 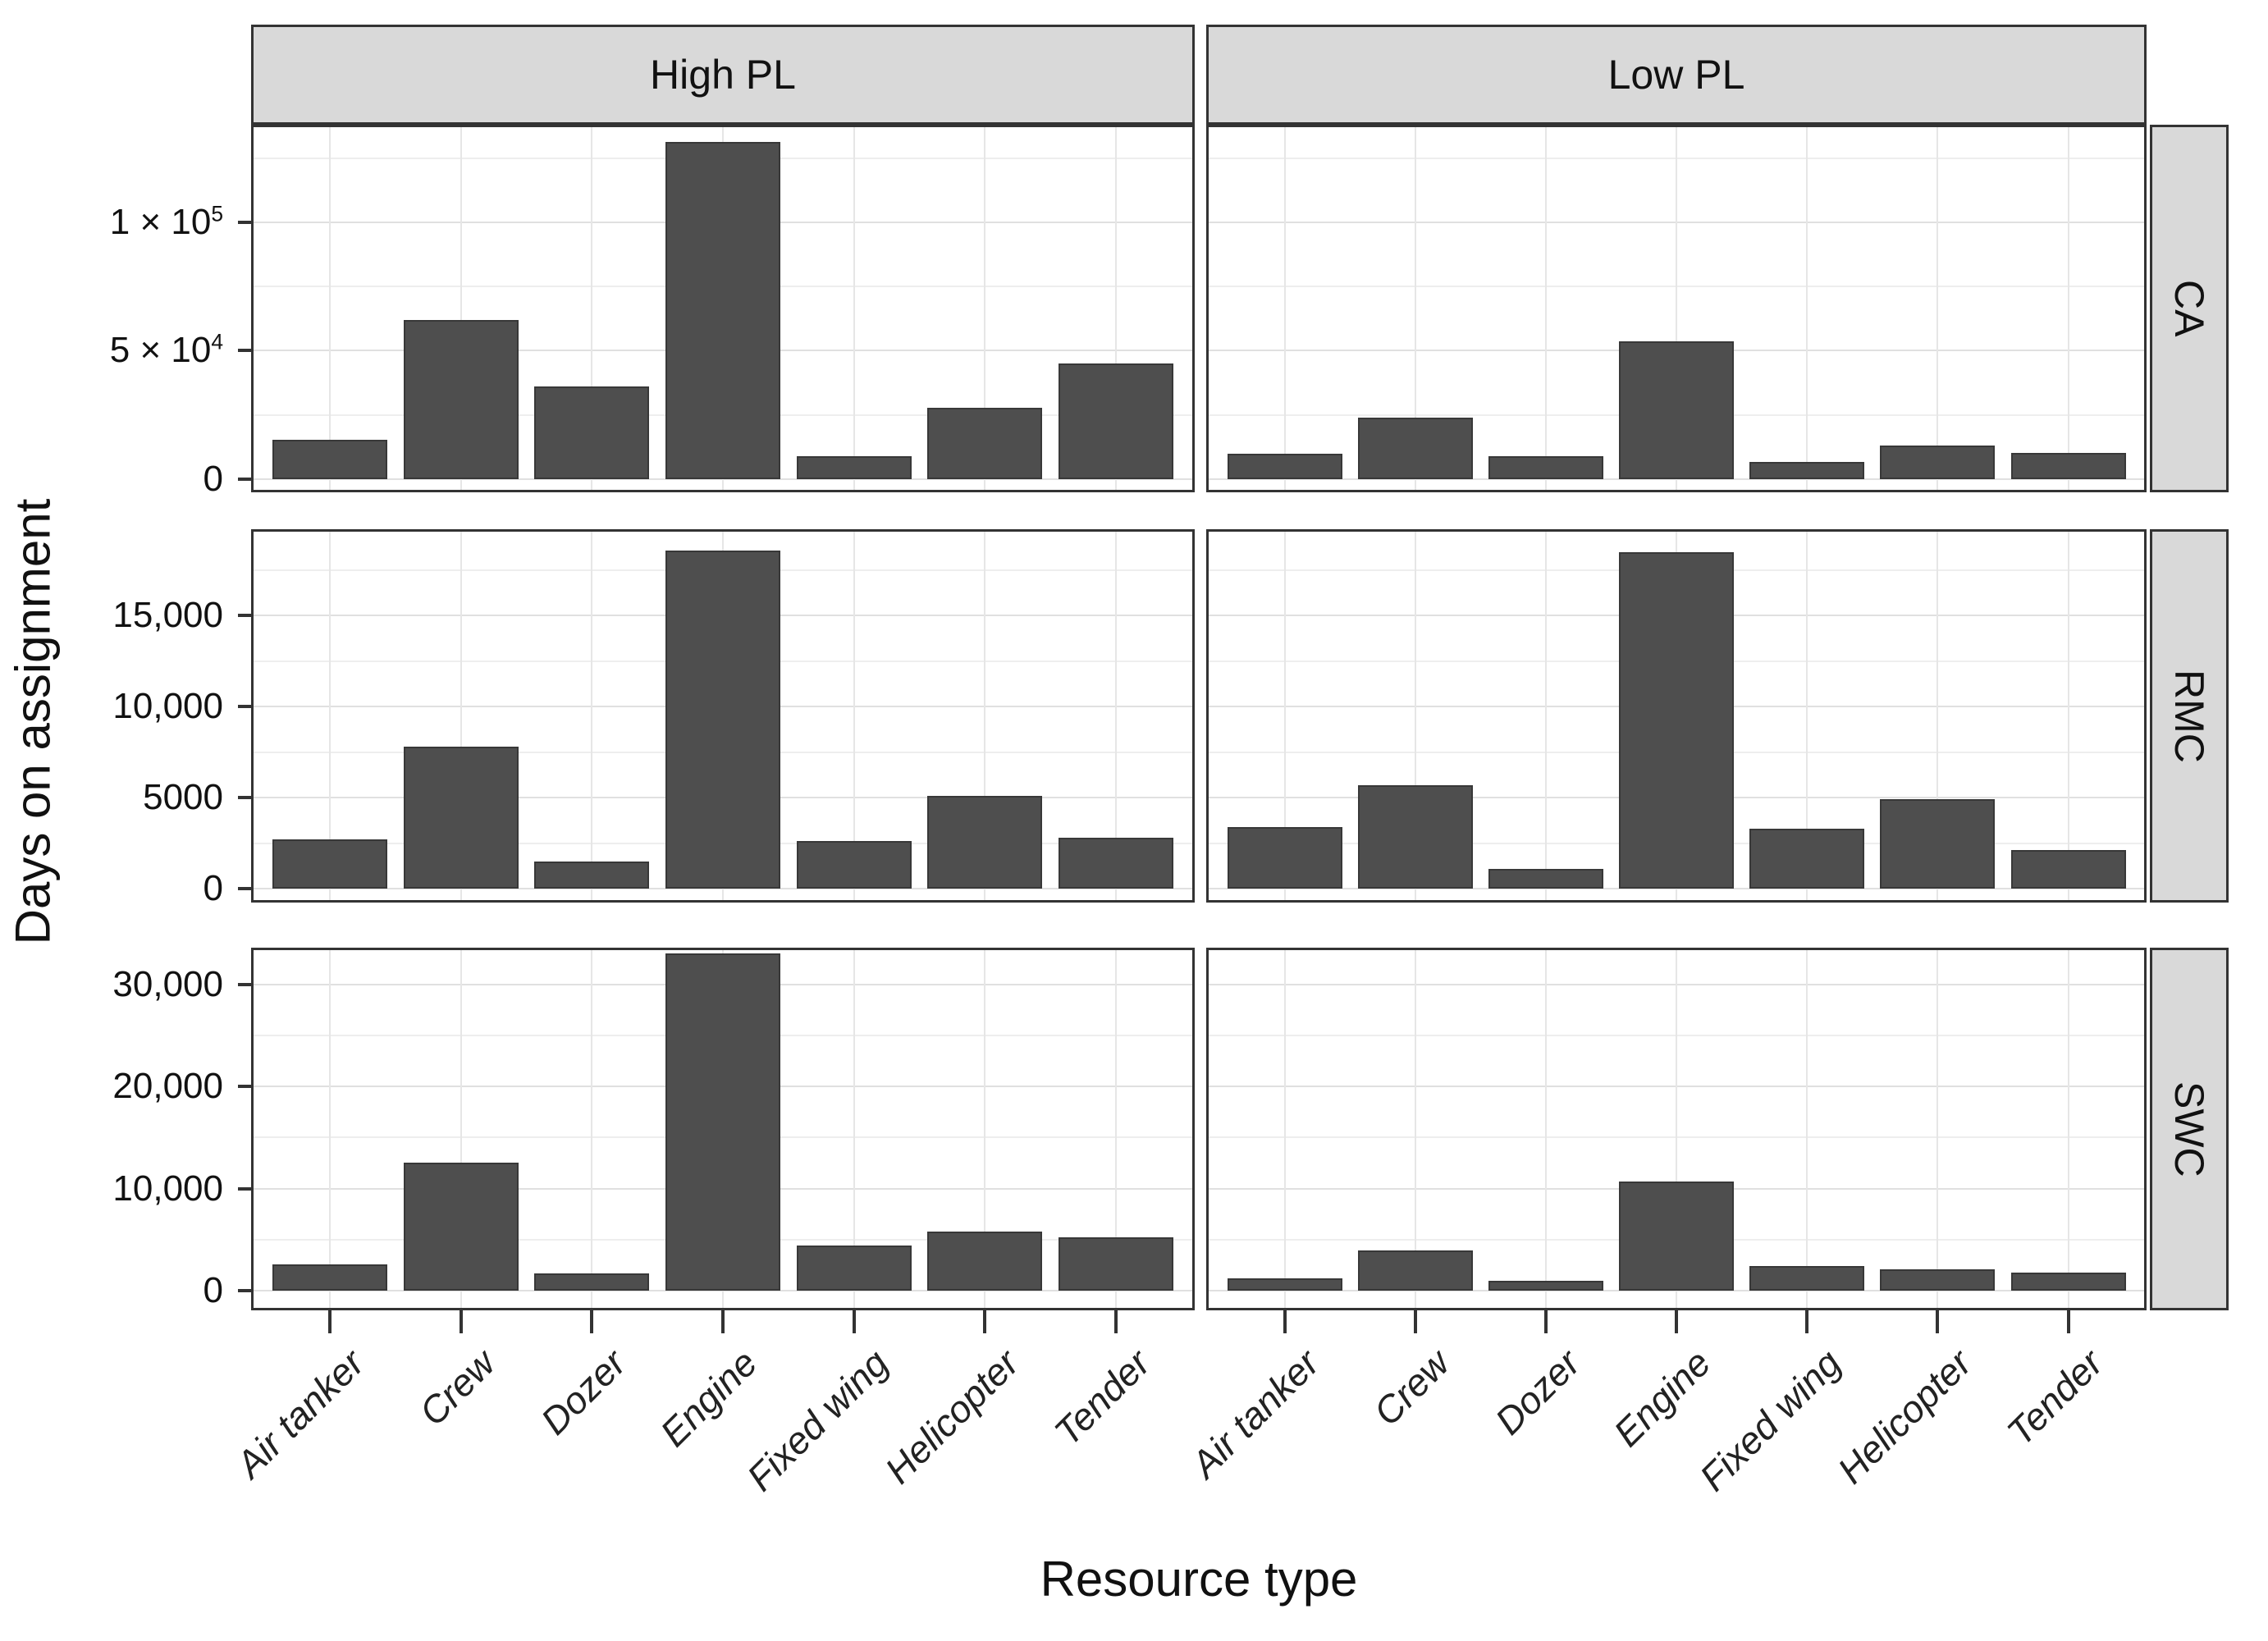 I want to click on facet-row-strip-label: CA, so click(x=2189, y=308).